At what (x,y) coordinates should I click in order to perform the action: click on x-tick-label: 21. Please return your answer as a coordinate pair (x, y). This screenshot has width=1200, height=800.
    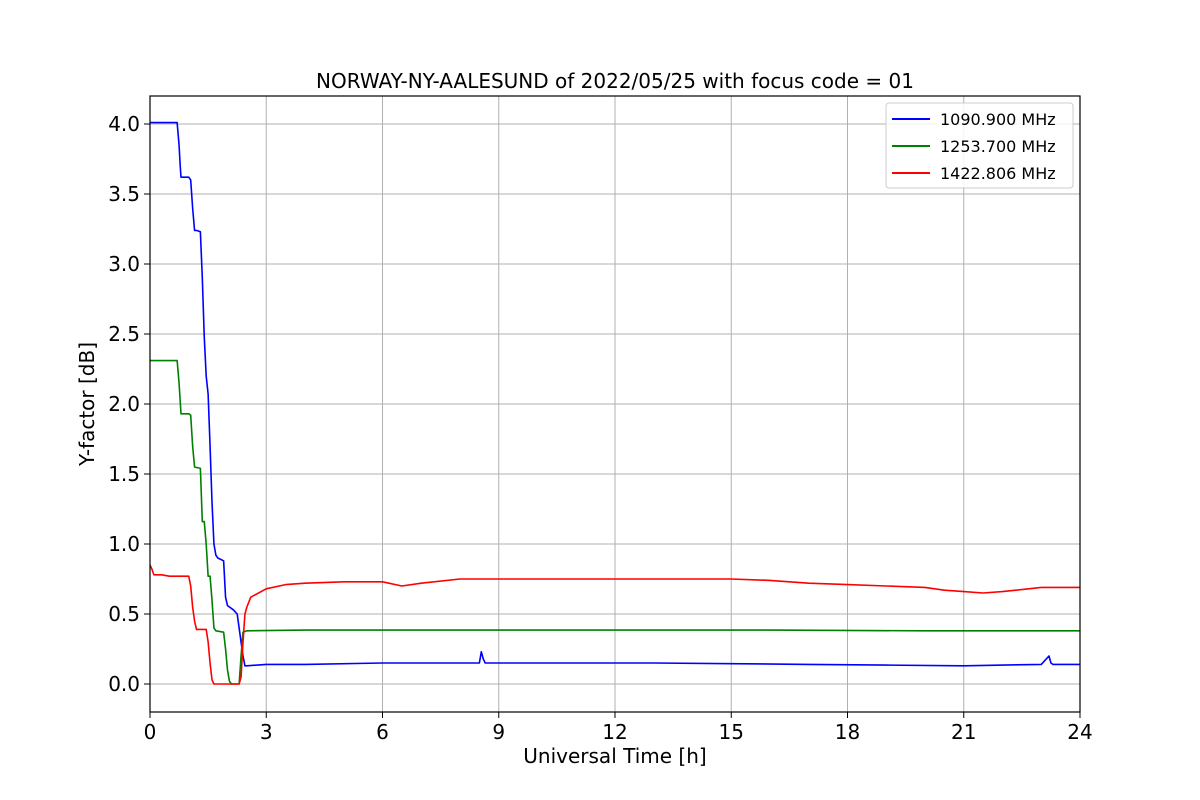
    Looking at the image, I should click on (963, 732).